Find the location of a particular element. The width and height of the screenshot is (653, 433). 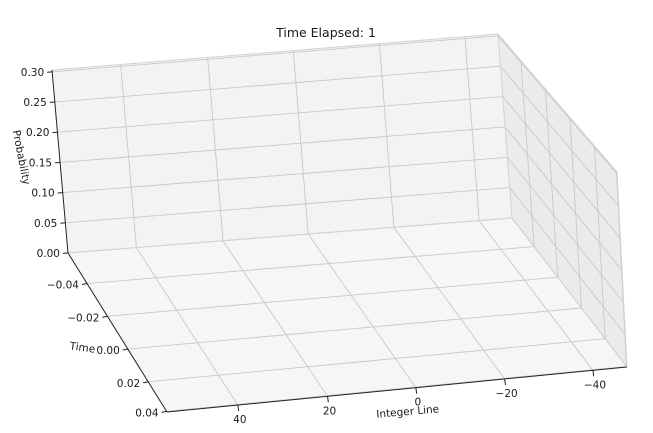

y-axis-line is located at coordinates (117, 332).